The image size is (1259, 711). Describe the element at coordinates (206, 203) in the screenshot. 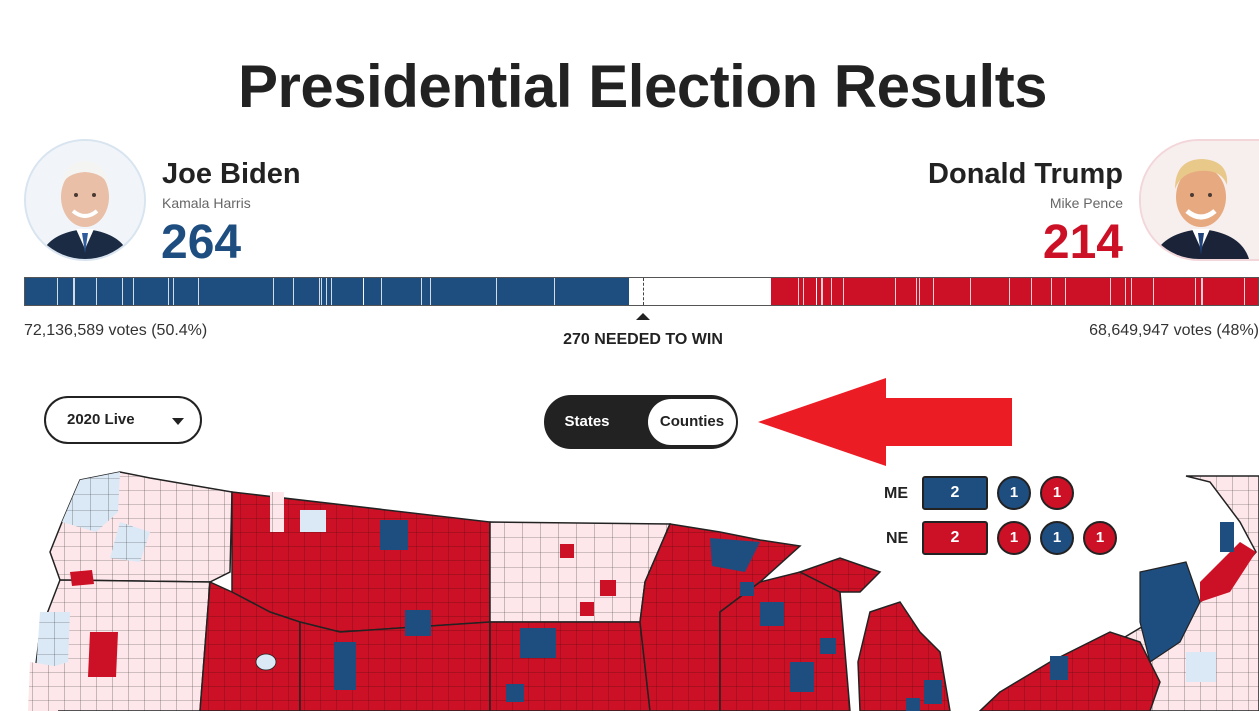

I see `dem-running-mate: Kamala Harris` at that location.